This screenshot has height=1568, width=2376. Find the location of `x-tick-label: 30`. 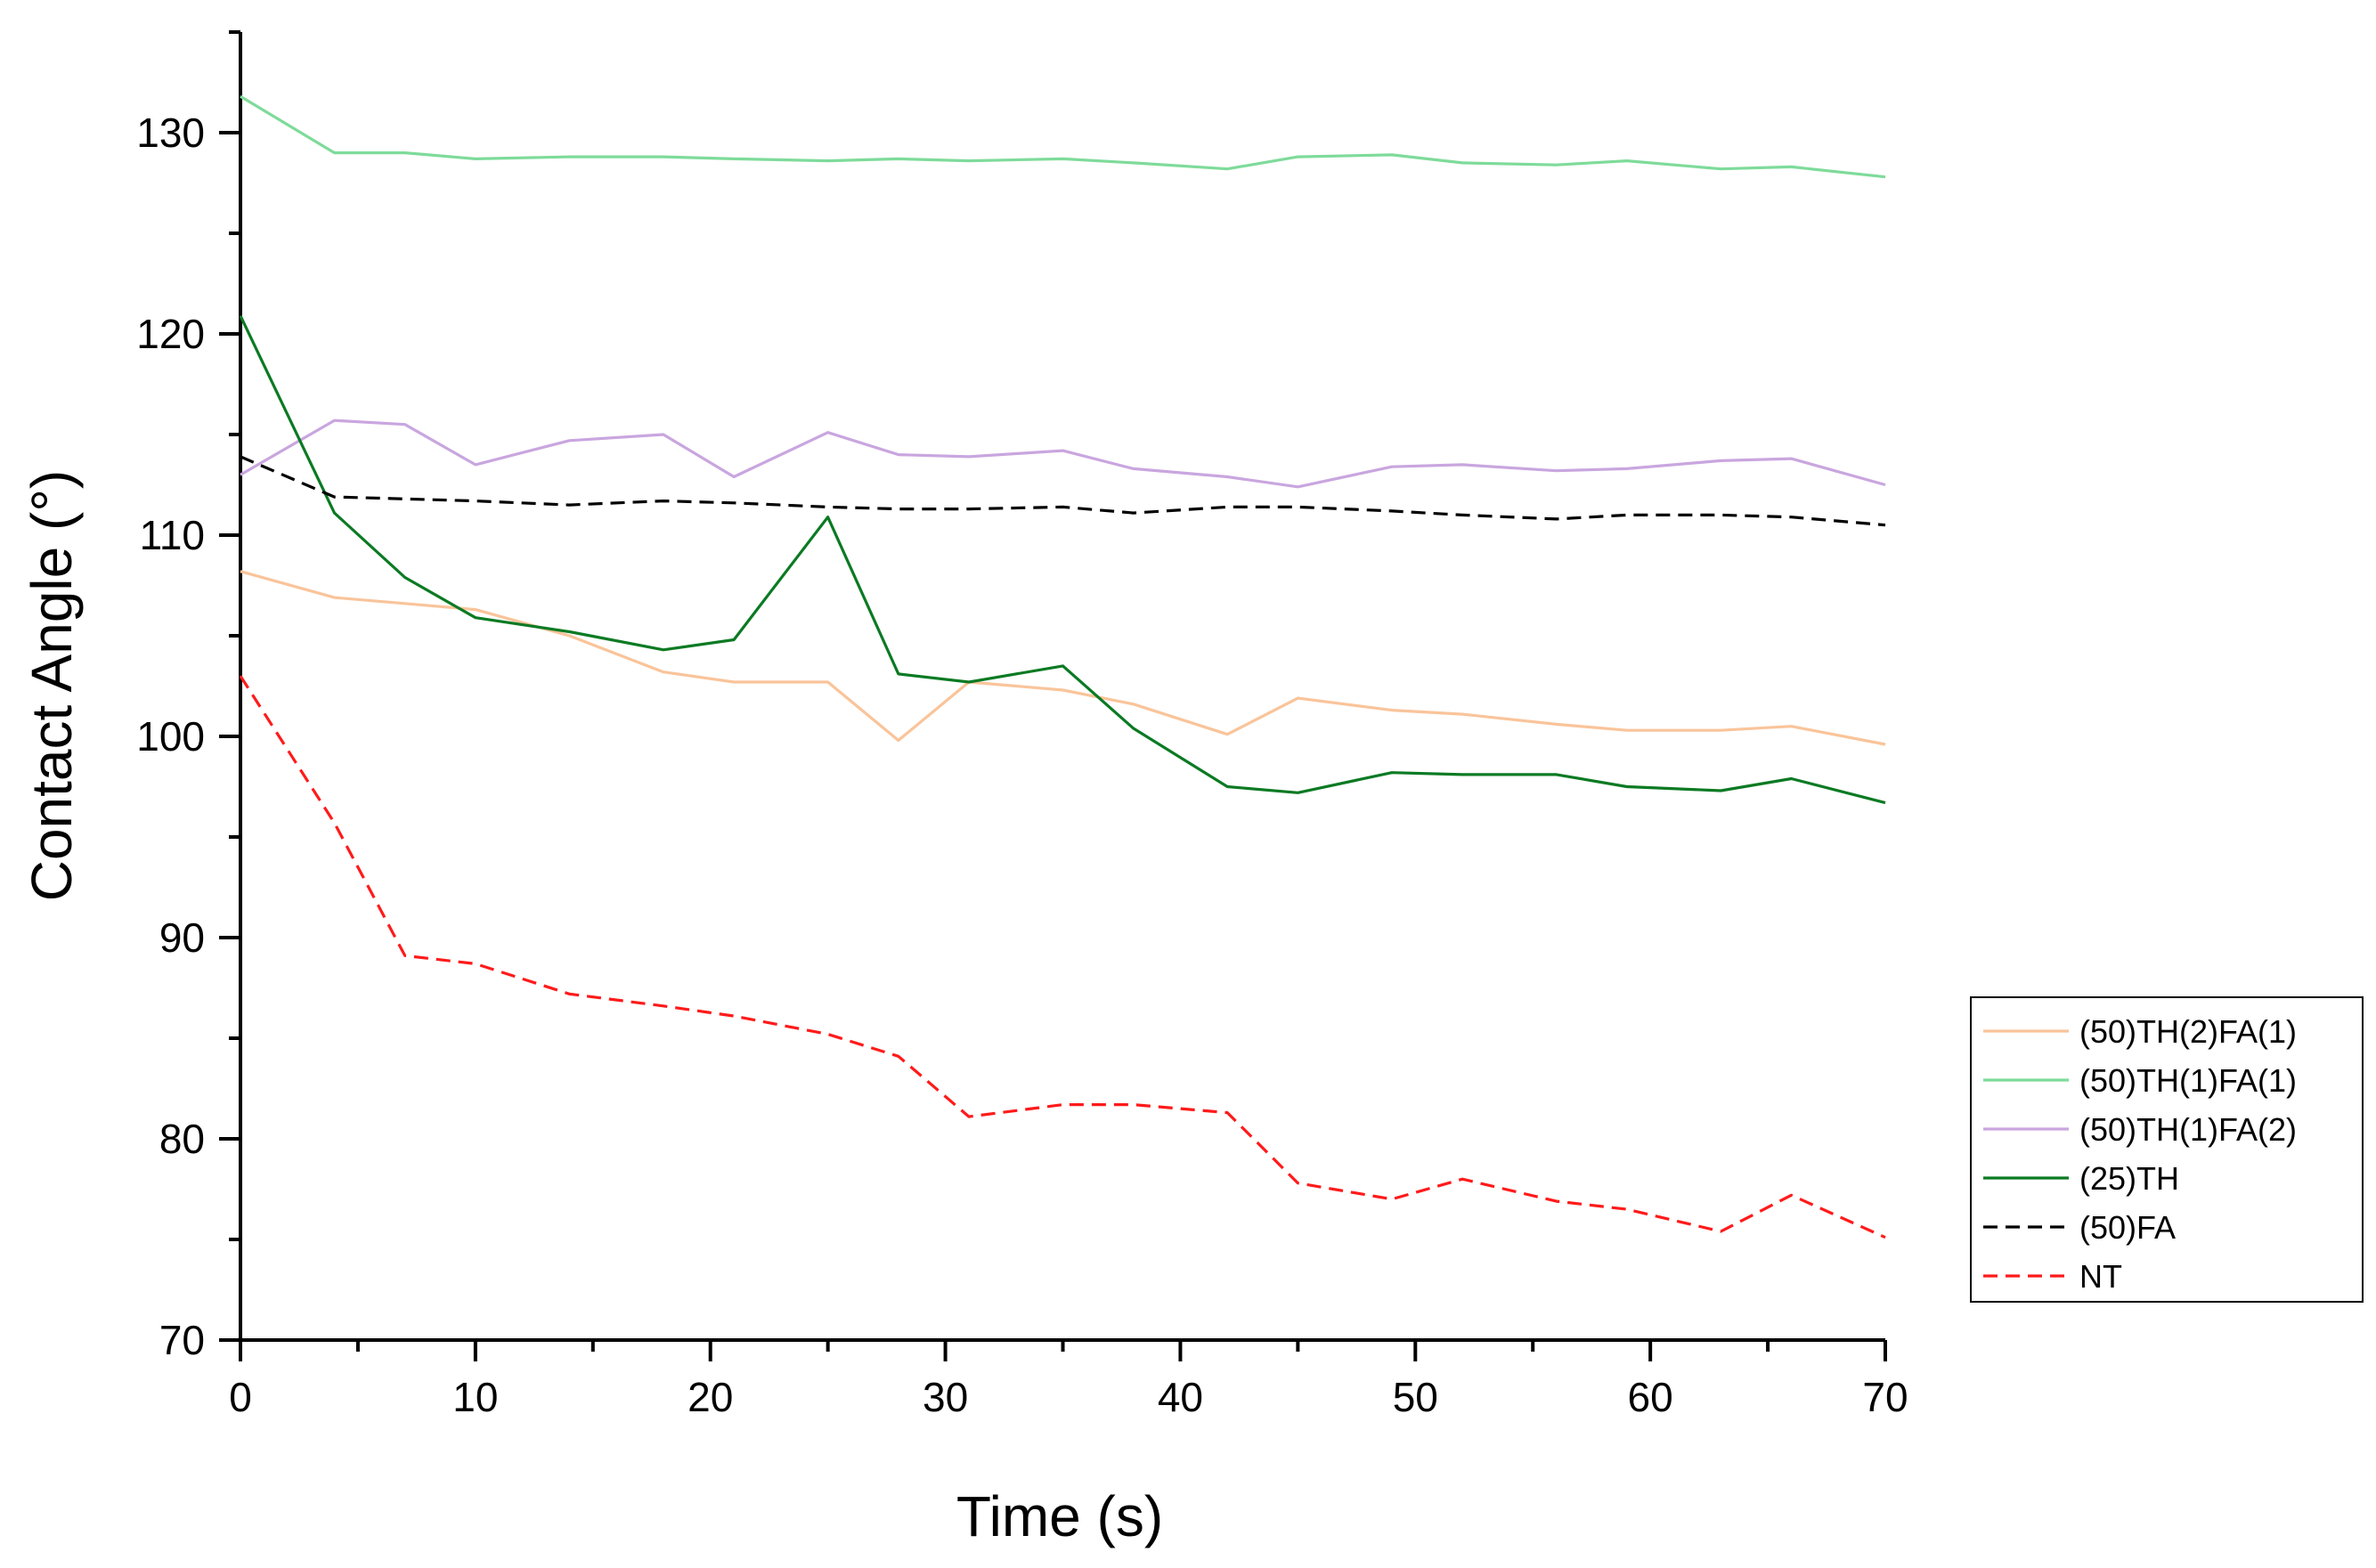

x-tick-label: 30 is located at coordinates (945, 1397).